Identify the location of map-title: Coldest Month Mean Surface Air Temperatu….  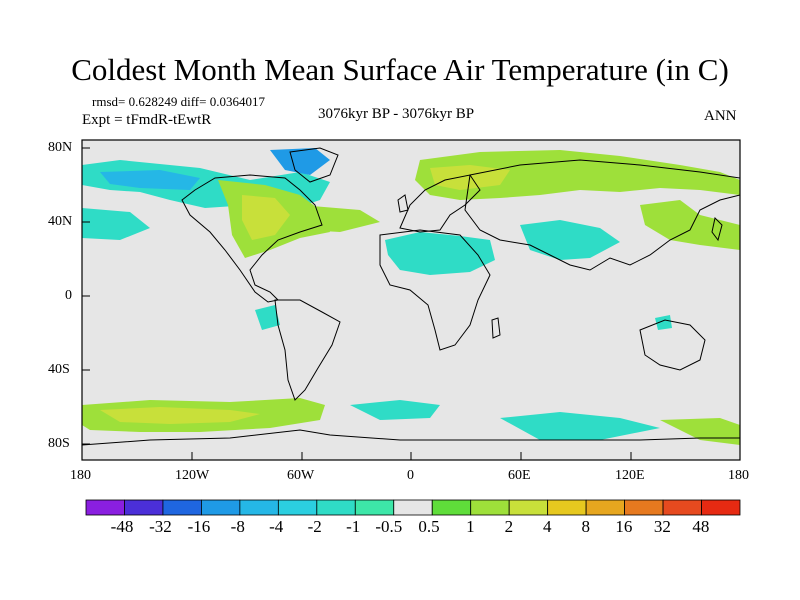
(400, 69).